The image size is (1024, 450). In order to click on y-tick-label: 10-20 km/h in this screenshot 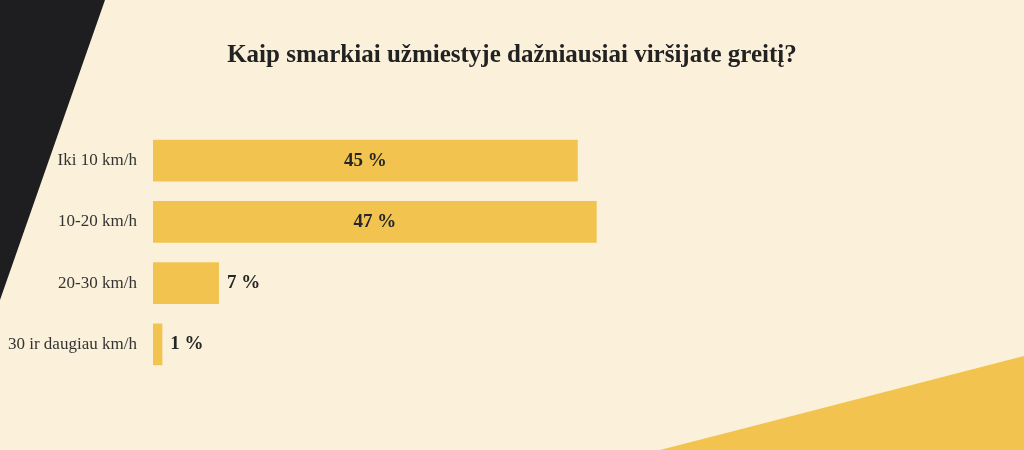, I will do `click(98, 221)`.